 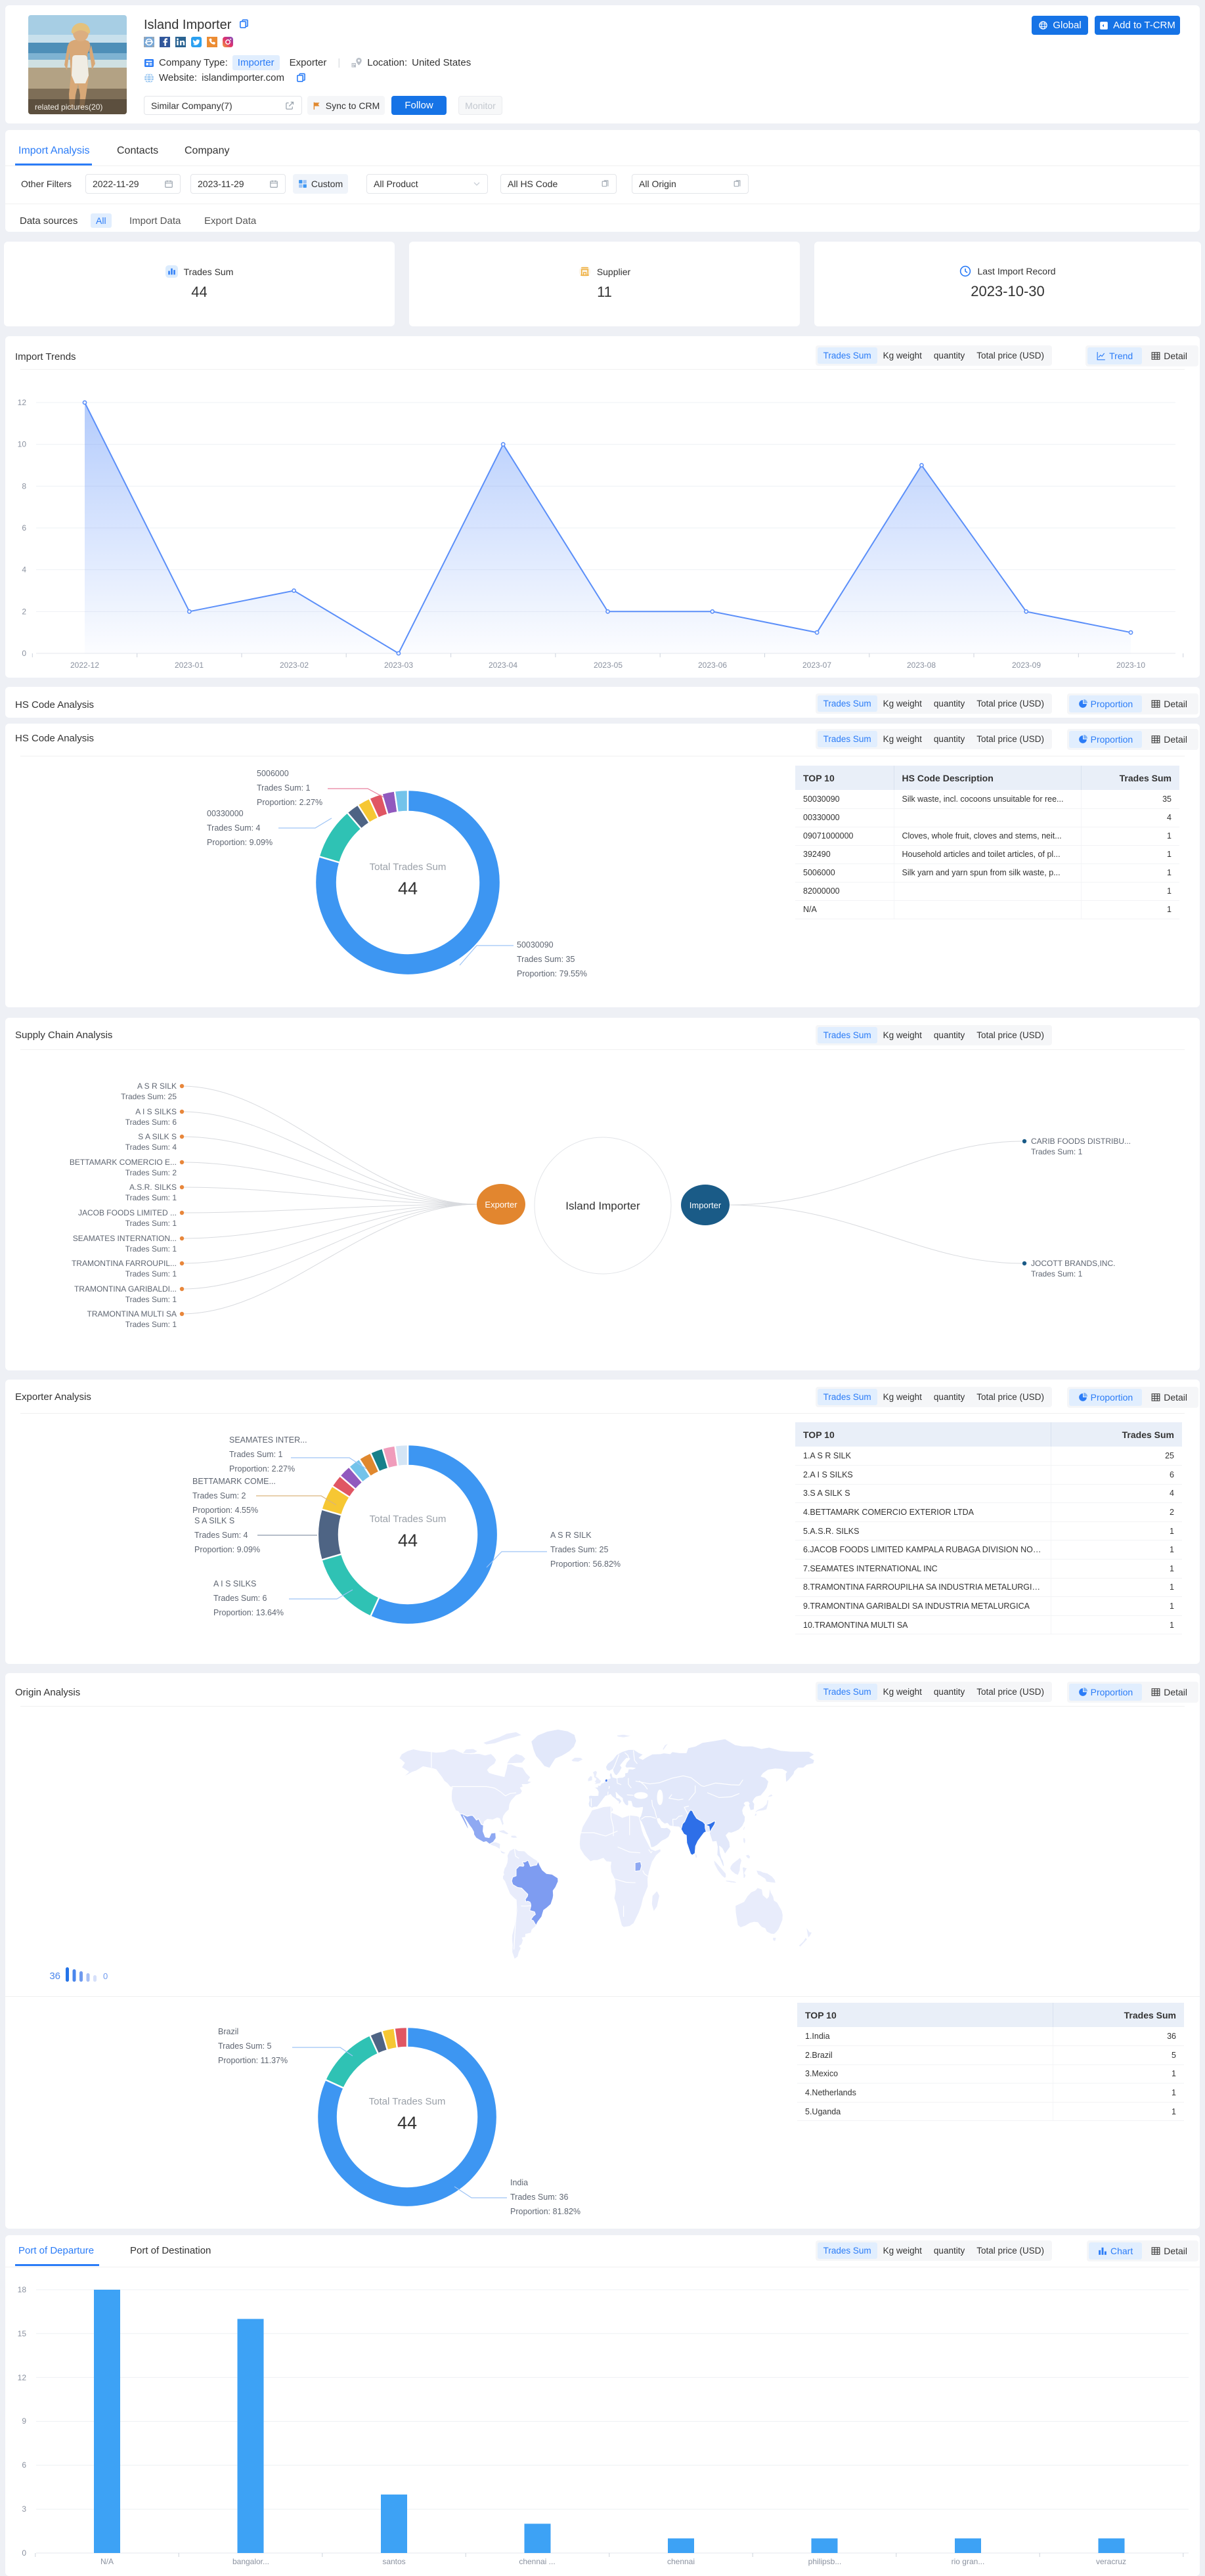 What do you see at coordinates (1111, 2561) in the screenshot?
I see `svg-text: veracruz` at bounding box center [1111, 2561].